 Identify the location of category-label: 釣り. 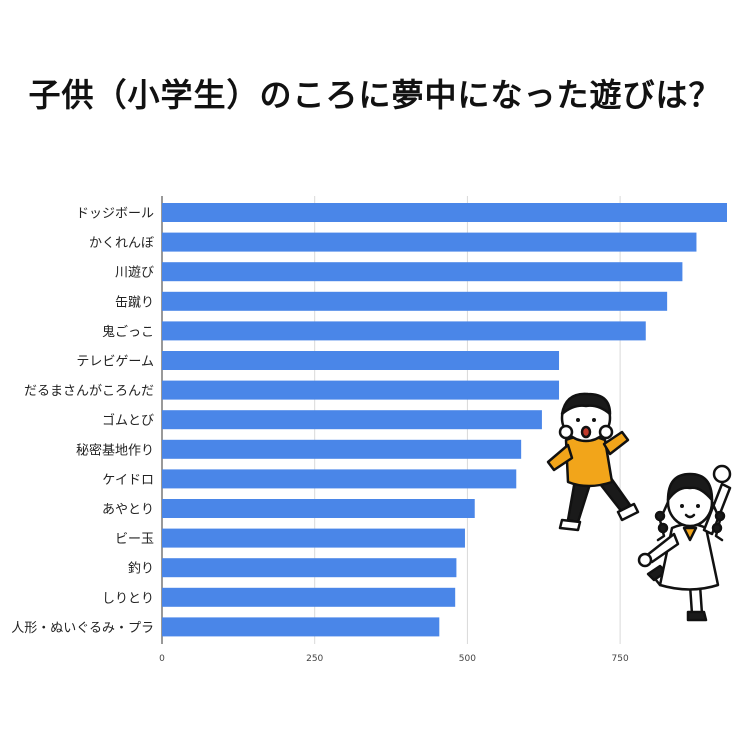
(141, 569).